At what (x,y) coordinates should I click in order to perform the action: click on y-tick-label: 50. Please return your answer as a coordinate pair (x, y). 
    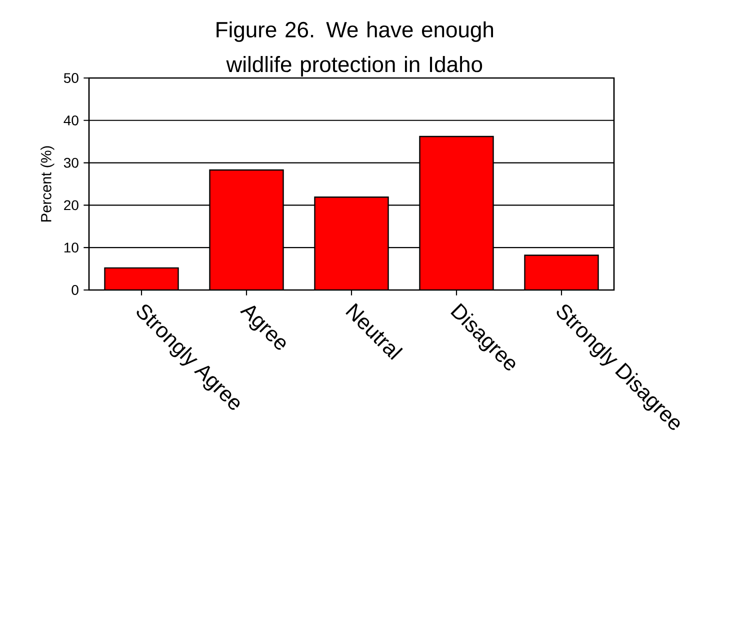
    Looking at the image, I should click on (71, 78).